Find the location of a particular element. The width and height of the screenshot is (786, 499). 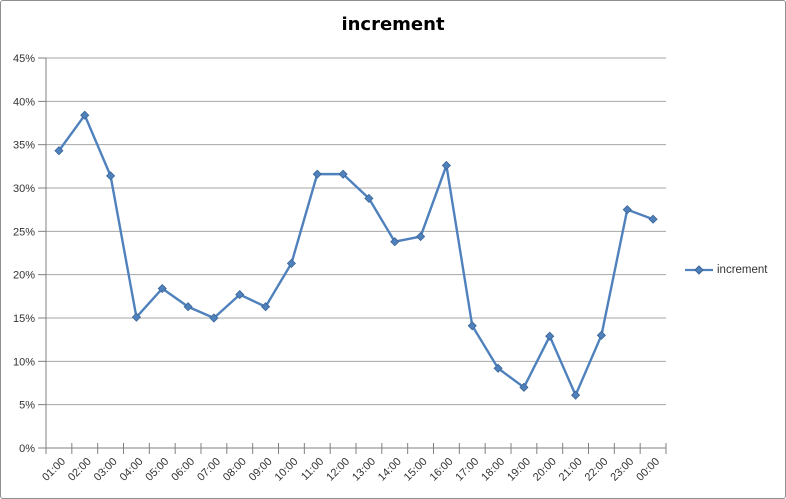

chart-title: increment is located at coordinates (393, 24).